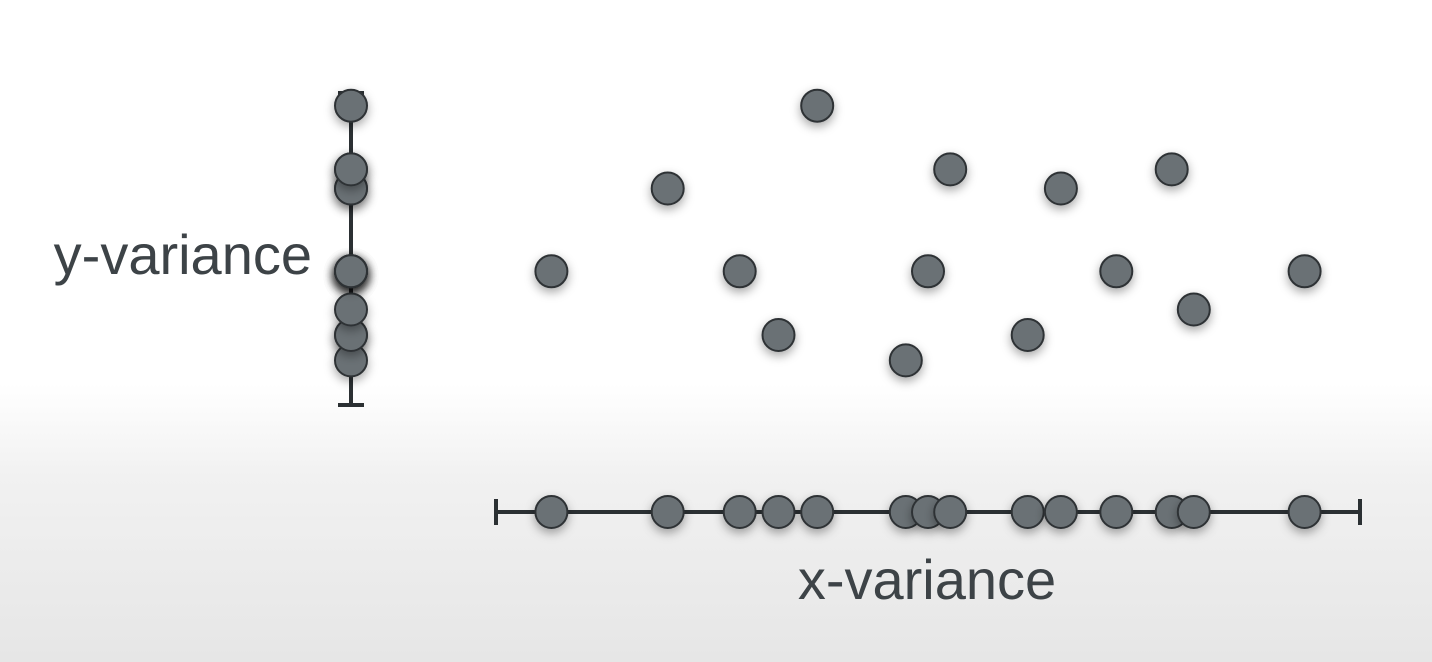  What do you see at coordinates (927, 579) in the screenshot?
I see `x-variance-label: x-variance` at bounding box center [927, 579].